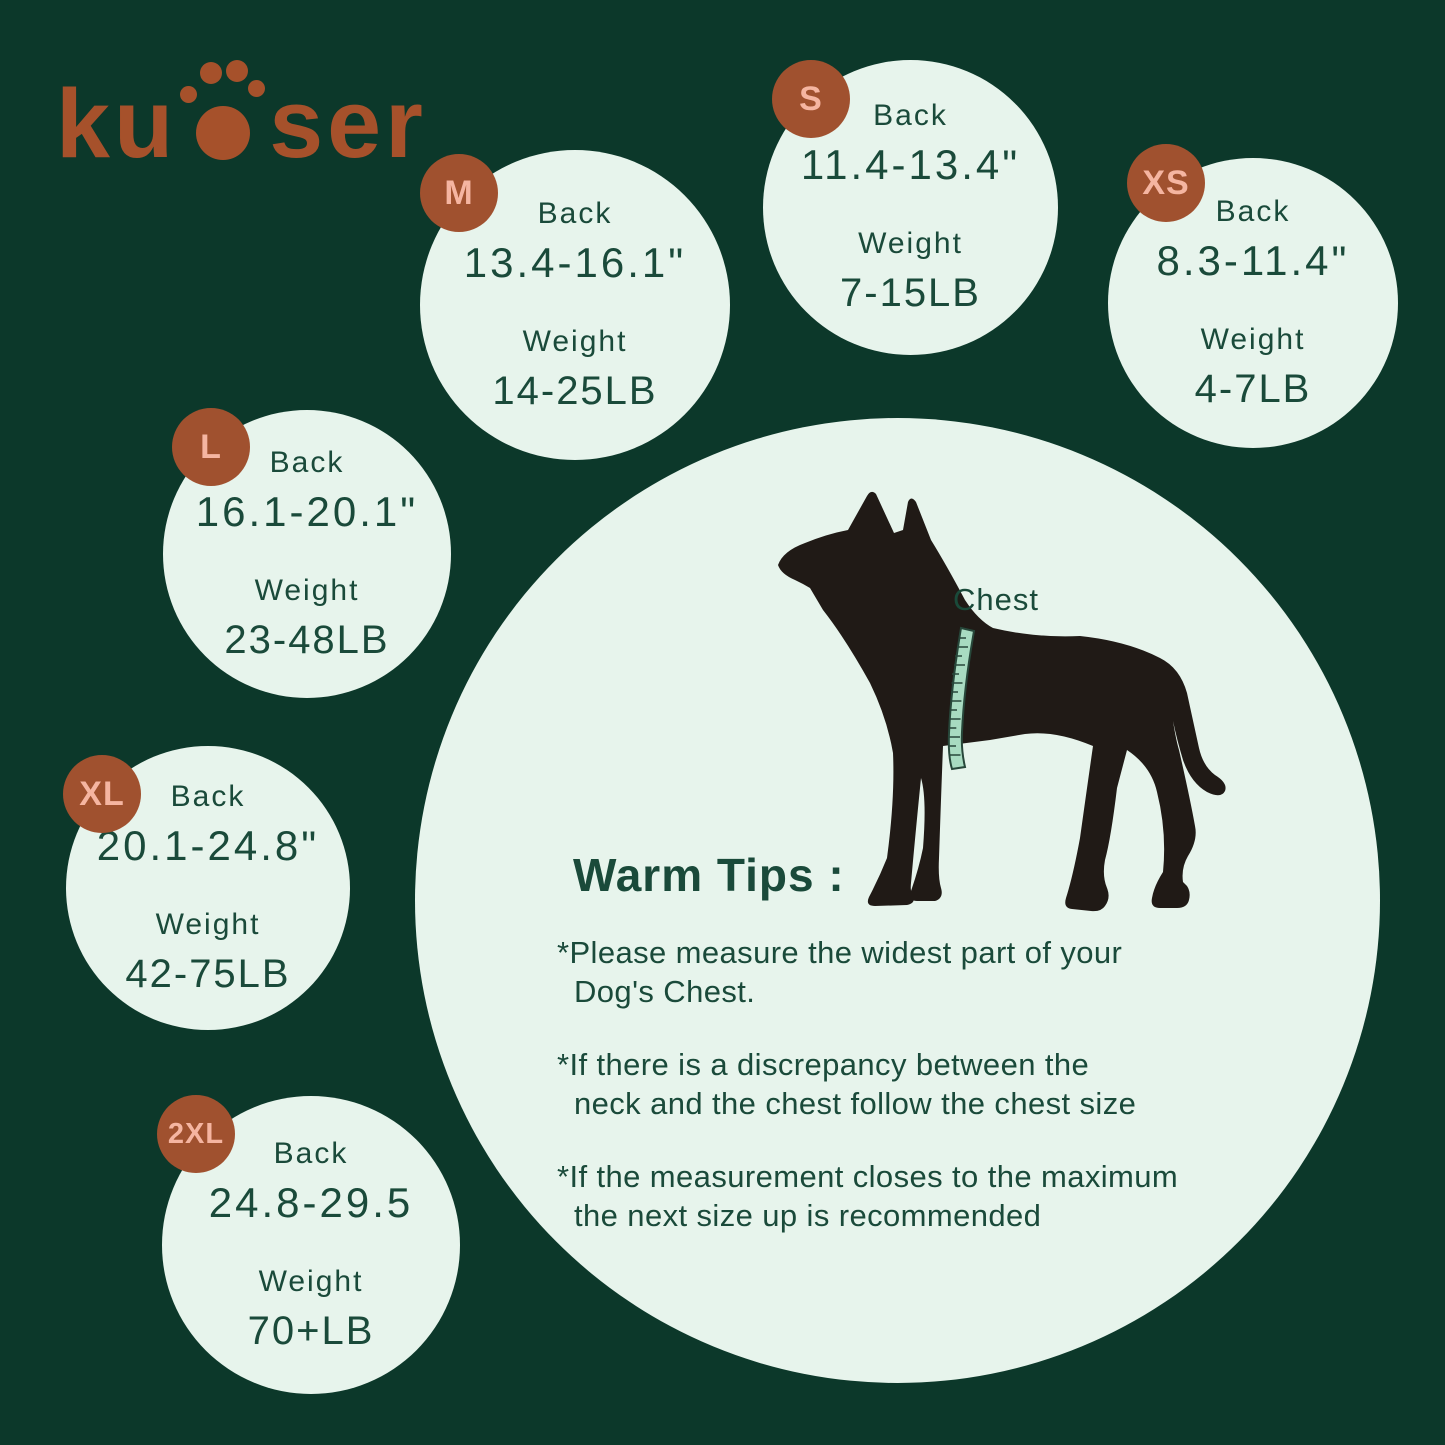  I want to click on weight-value: 70+LB, so click(311, 1330).